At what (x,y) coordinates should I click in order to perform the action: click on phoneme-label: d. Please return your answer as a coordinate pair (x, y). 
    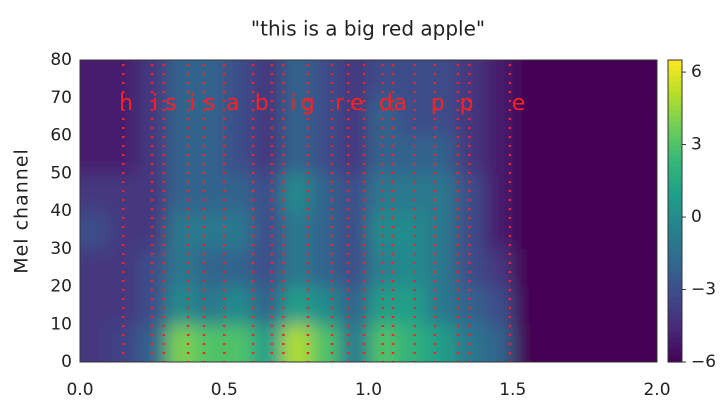
    Looking at the image, I should click on (386, 103).